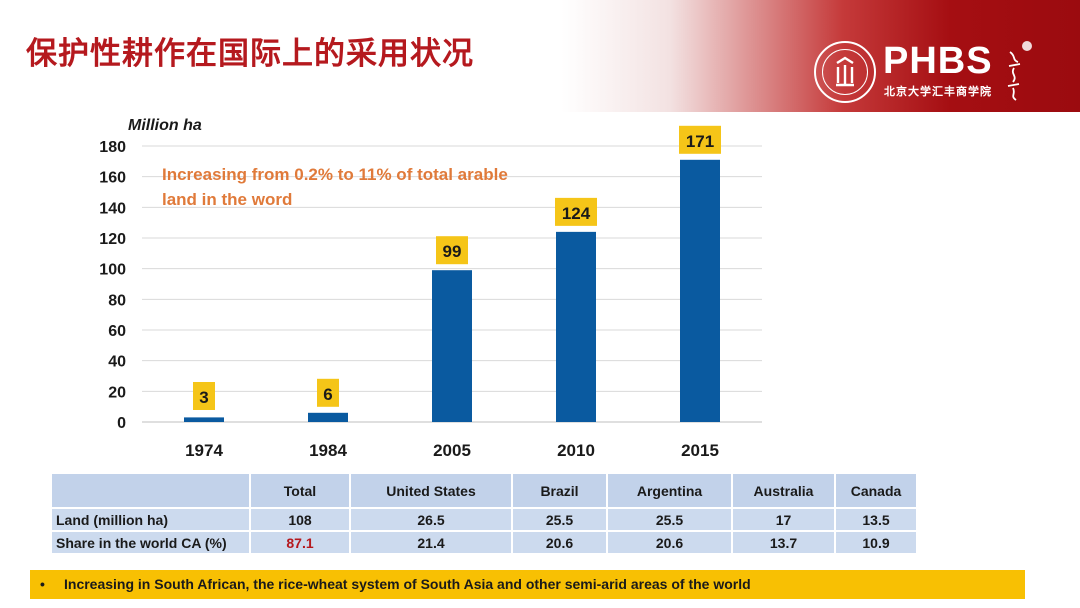 The image size is (1080, 608). What do you see at coordinates (112, 270) in the screenshot?
I see `y-tick-label: 100` at bounding box center [112, 270].